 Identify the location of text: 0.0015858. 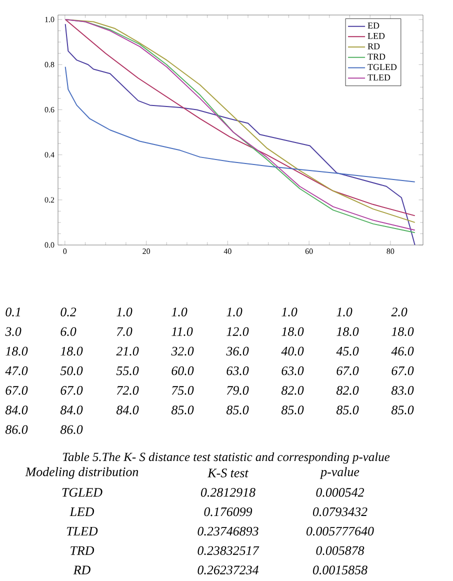
(340, 570).